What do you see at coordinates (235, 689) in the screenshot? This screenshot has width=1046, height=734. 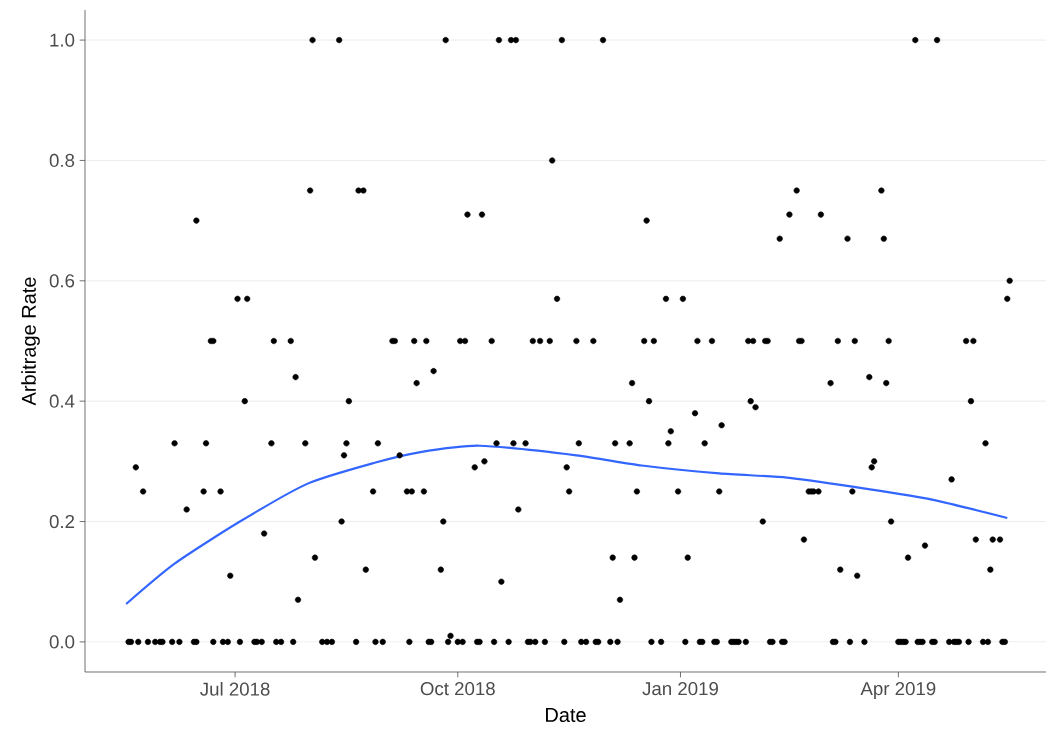 I see `x-tick-label: Jul 2018` at bounding box center [235, 689].